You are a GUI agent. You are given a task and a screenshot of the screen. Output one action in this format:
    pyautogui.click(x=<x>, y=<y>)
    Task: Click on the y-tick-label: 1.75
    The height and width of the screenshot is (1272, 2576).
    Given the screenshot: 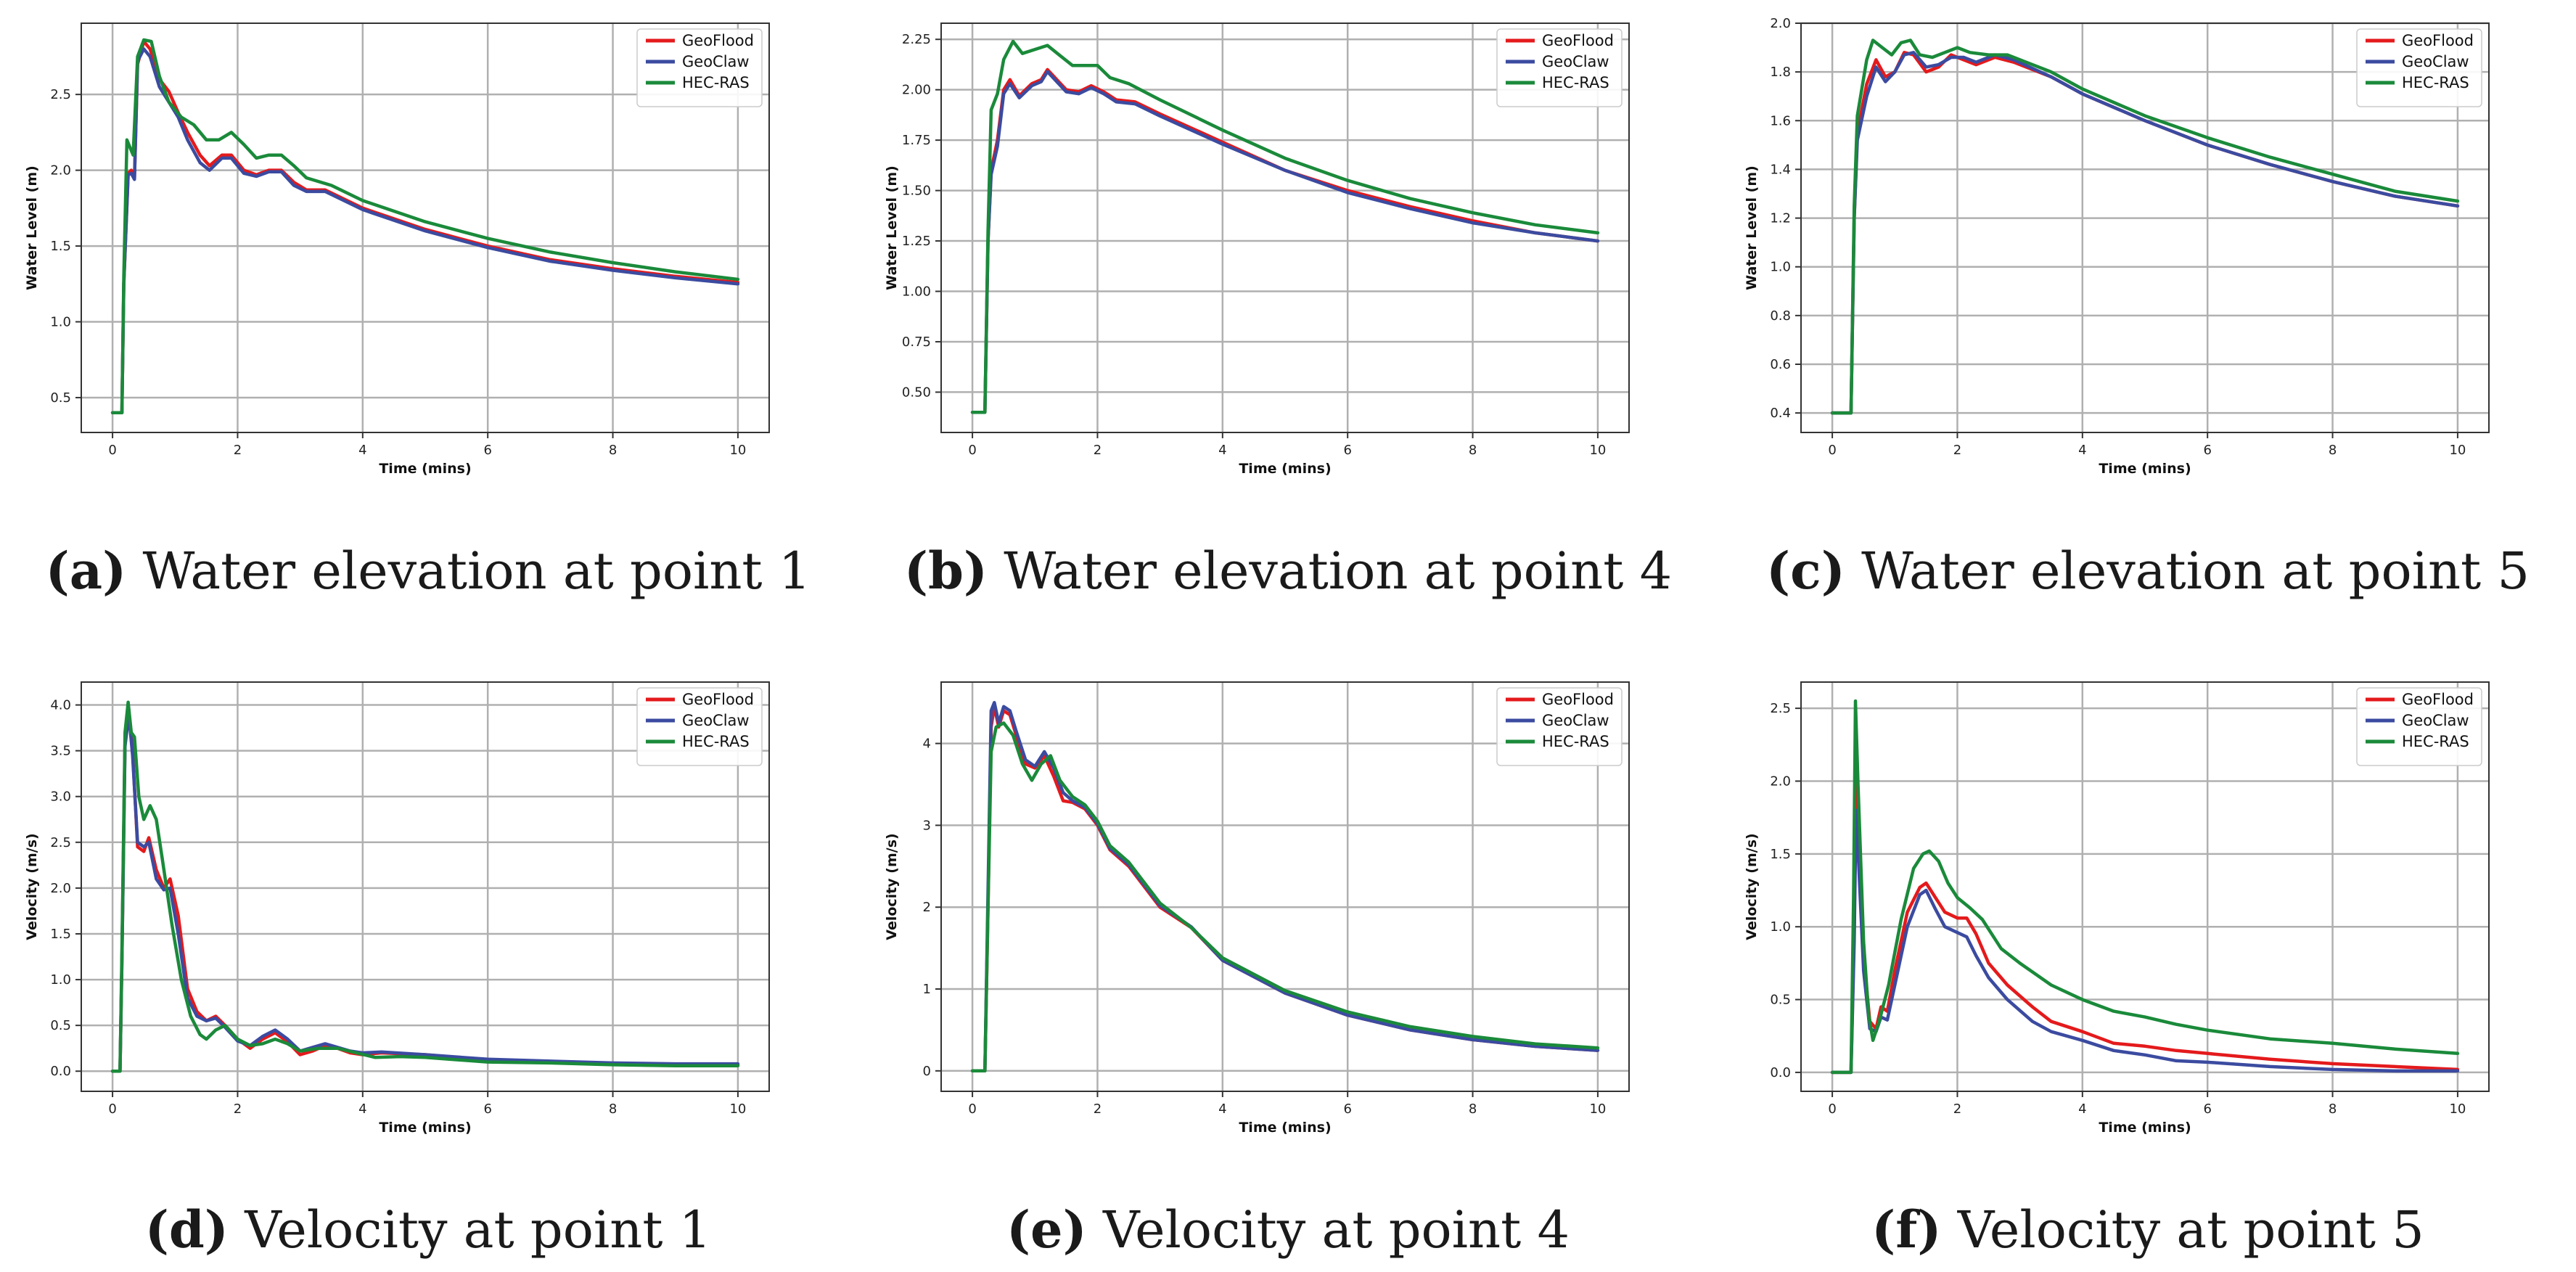 What is the action you would take?
    pyautogui.click(x=916, y=141)
    